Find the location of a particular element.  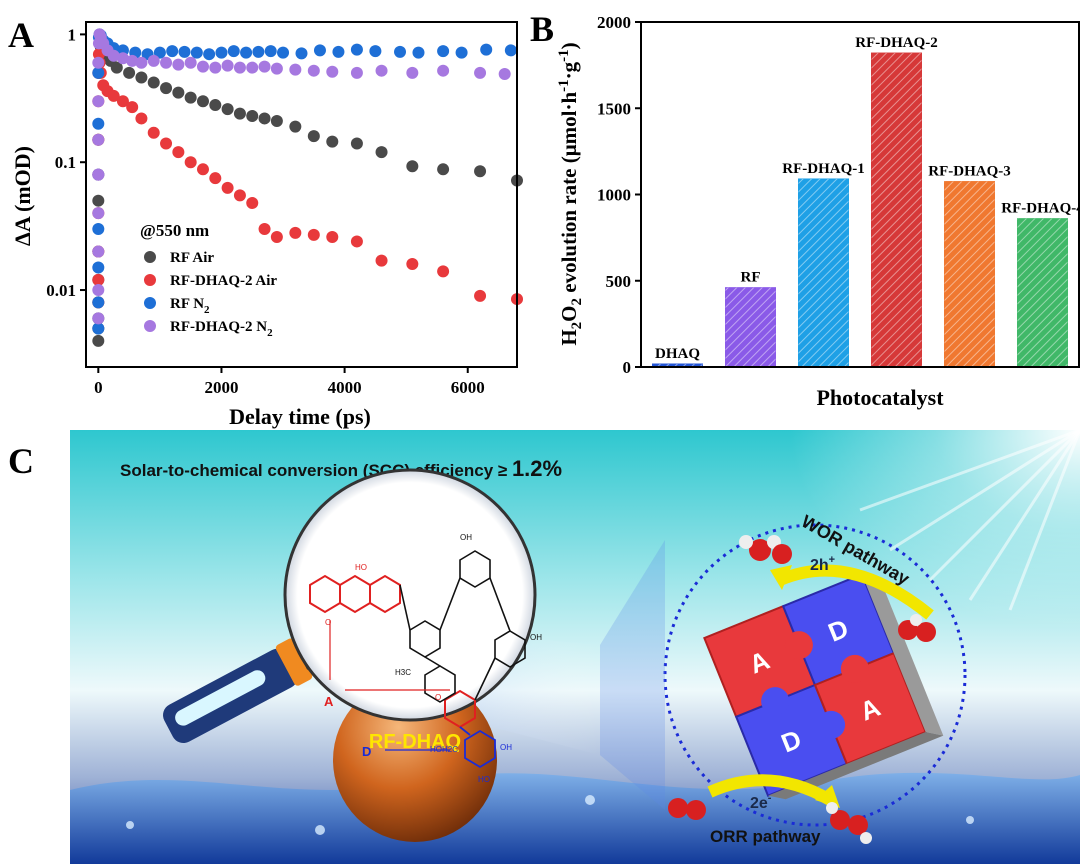

magnifier-lens is located at coordinates (410, 595).